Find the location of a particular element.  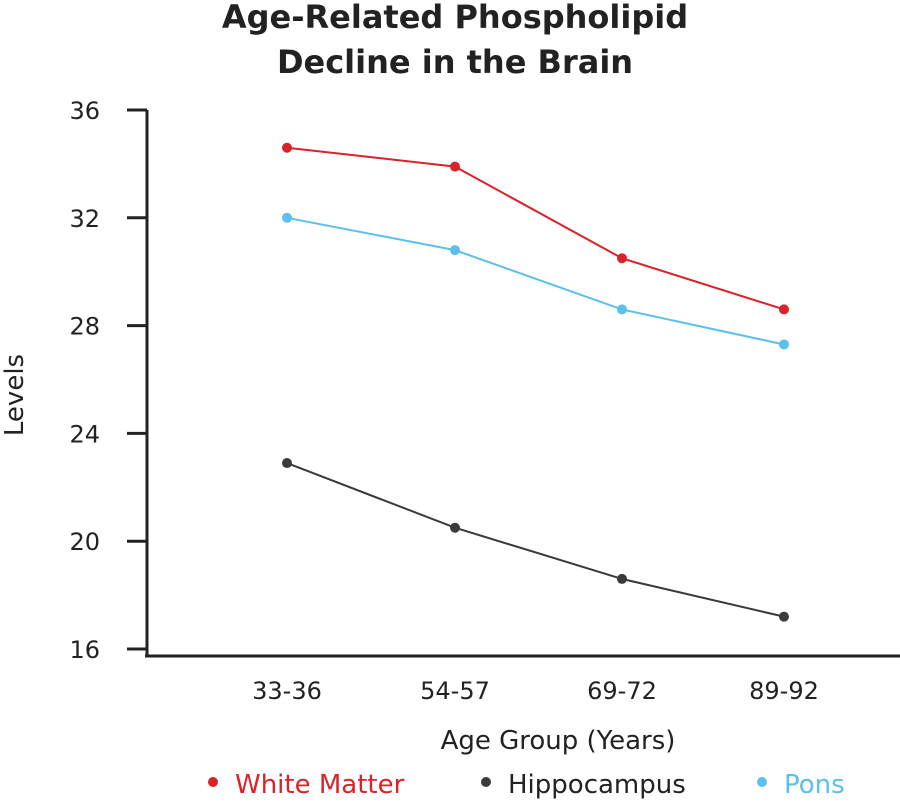

legend: White Matter Hippocampus Pons is located at coordinates (526, 785).